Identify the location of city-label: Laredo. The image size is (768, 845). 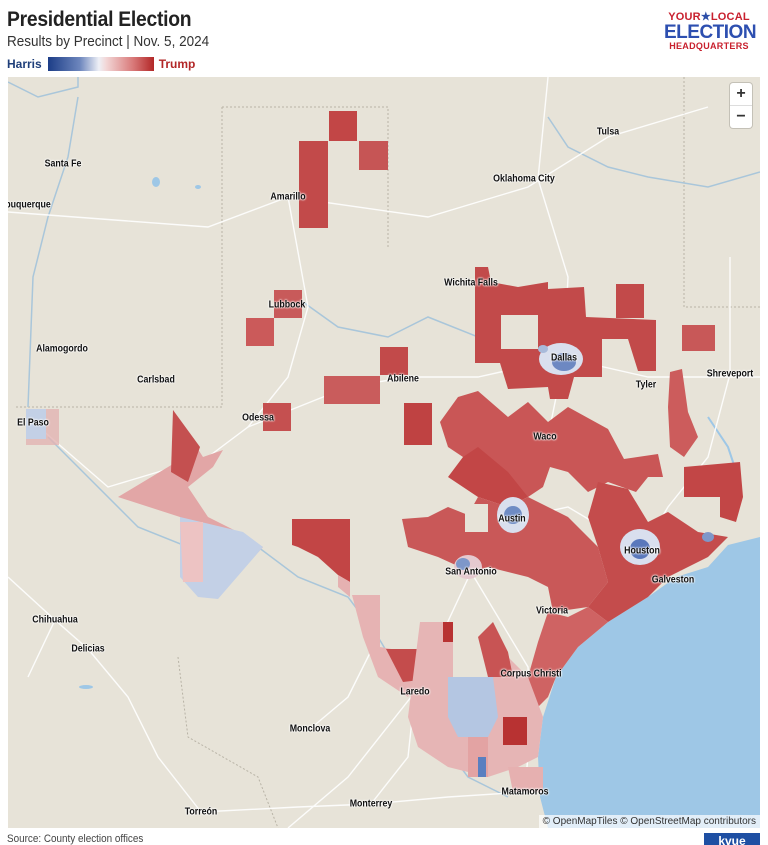
(415, 692).